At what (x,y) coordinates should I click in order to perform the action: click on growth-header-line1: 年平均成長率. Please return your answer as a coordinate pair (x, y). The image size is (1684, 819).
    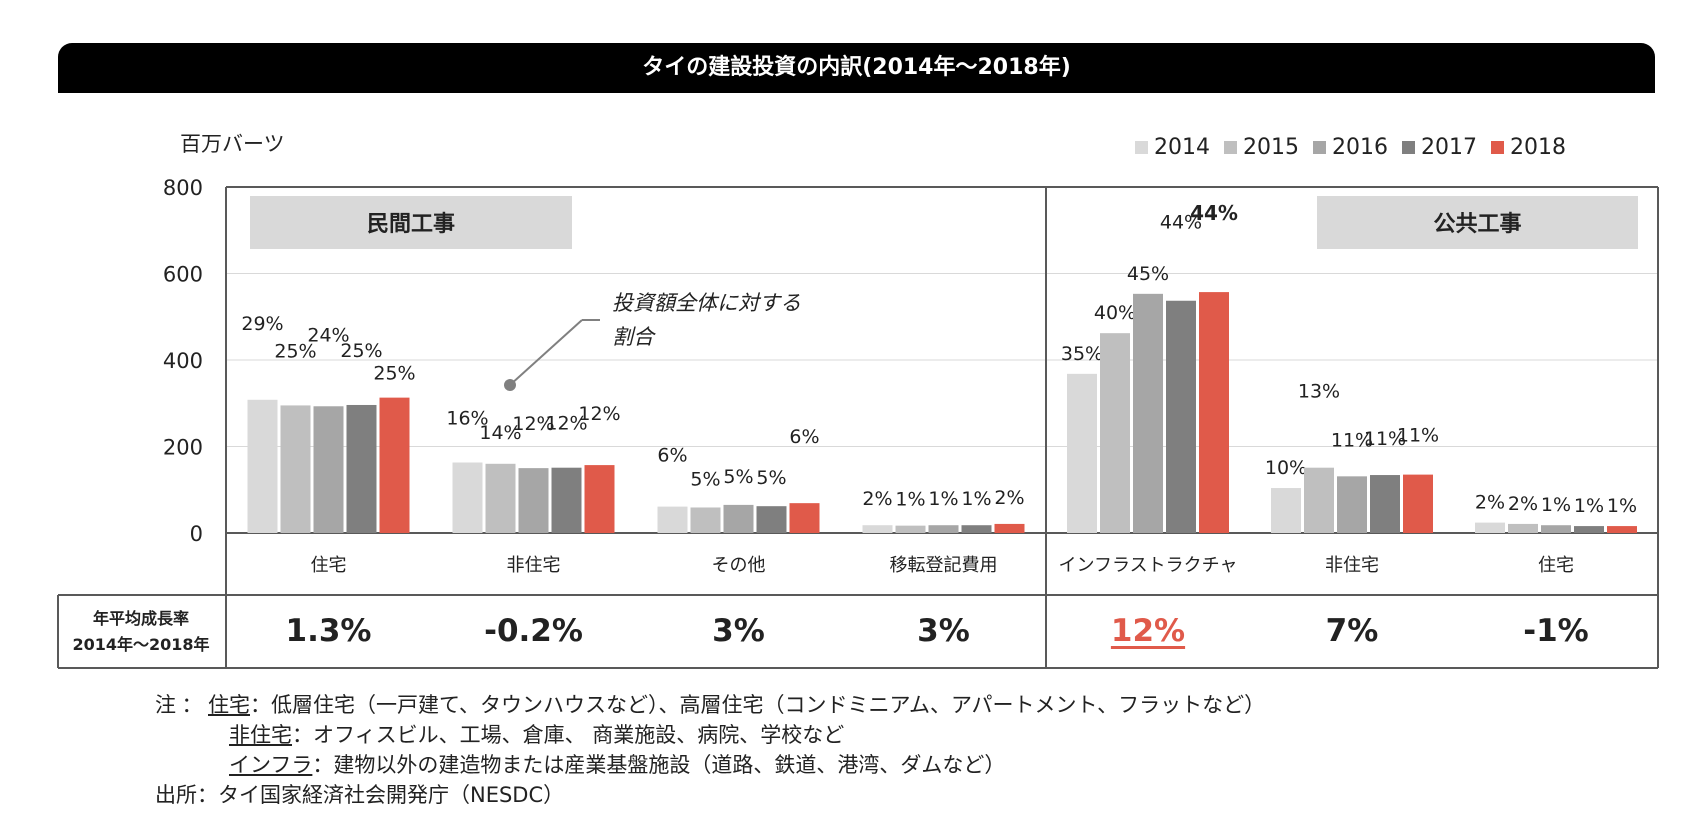
    Looking at the image, I should click on (140, 618).